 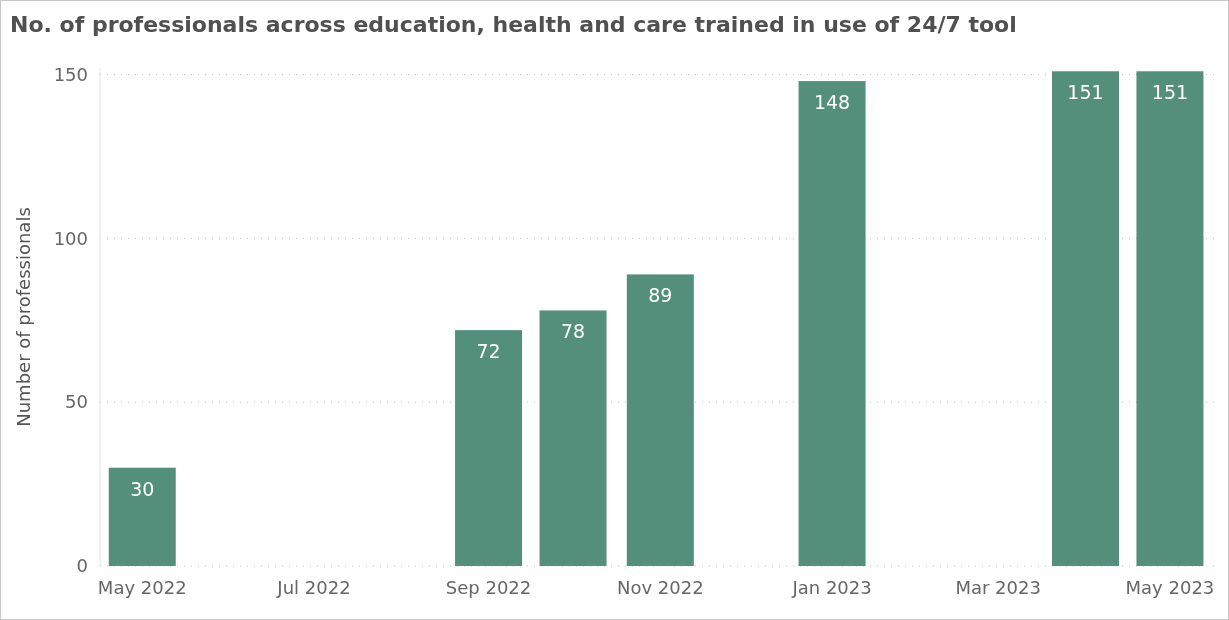 I want to click on y-tick-label: 100, so click(x=70, y=238).